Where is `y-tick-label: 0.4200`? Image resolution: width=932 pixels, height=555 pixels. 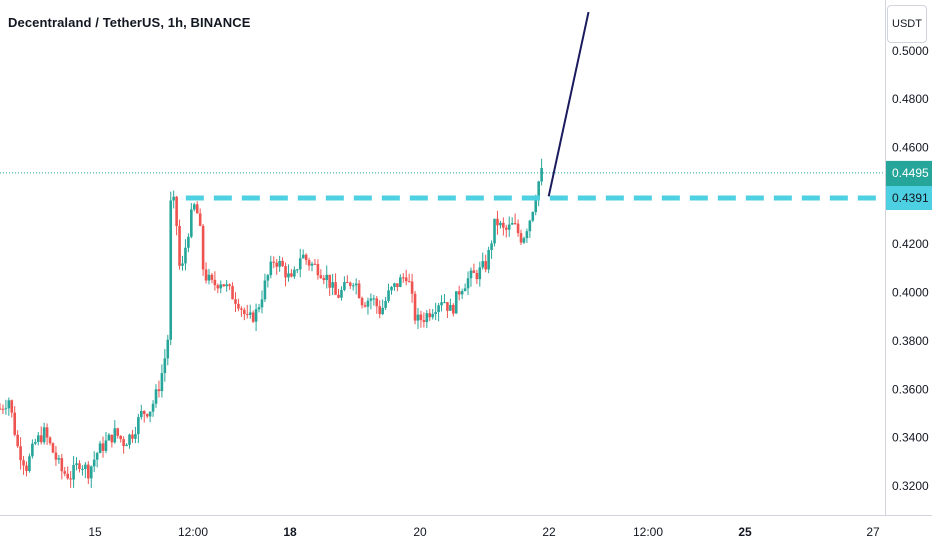
y-tick-label: 0.4200 is located at coordinates (910, 244).